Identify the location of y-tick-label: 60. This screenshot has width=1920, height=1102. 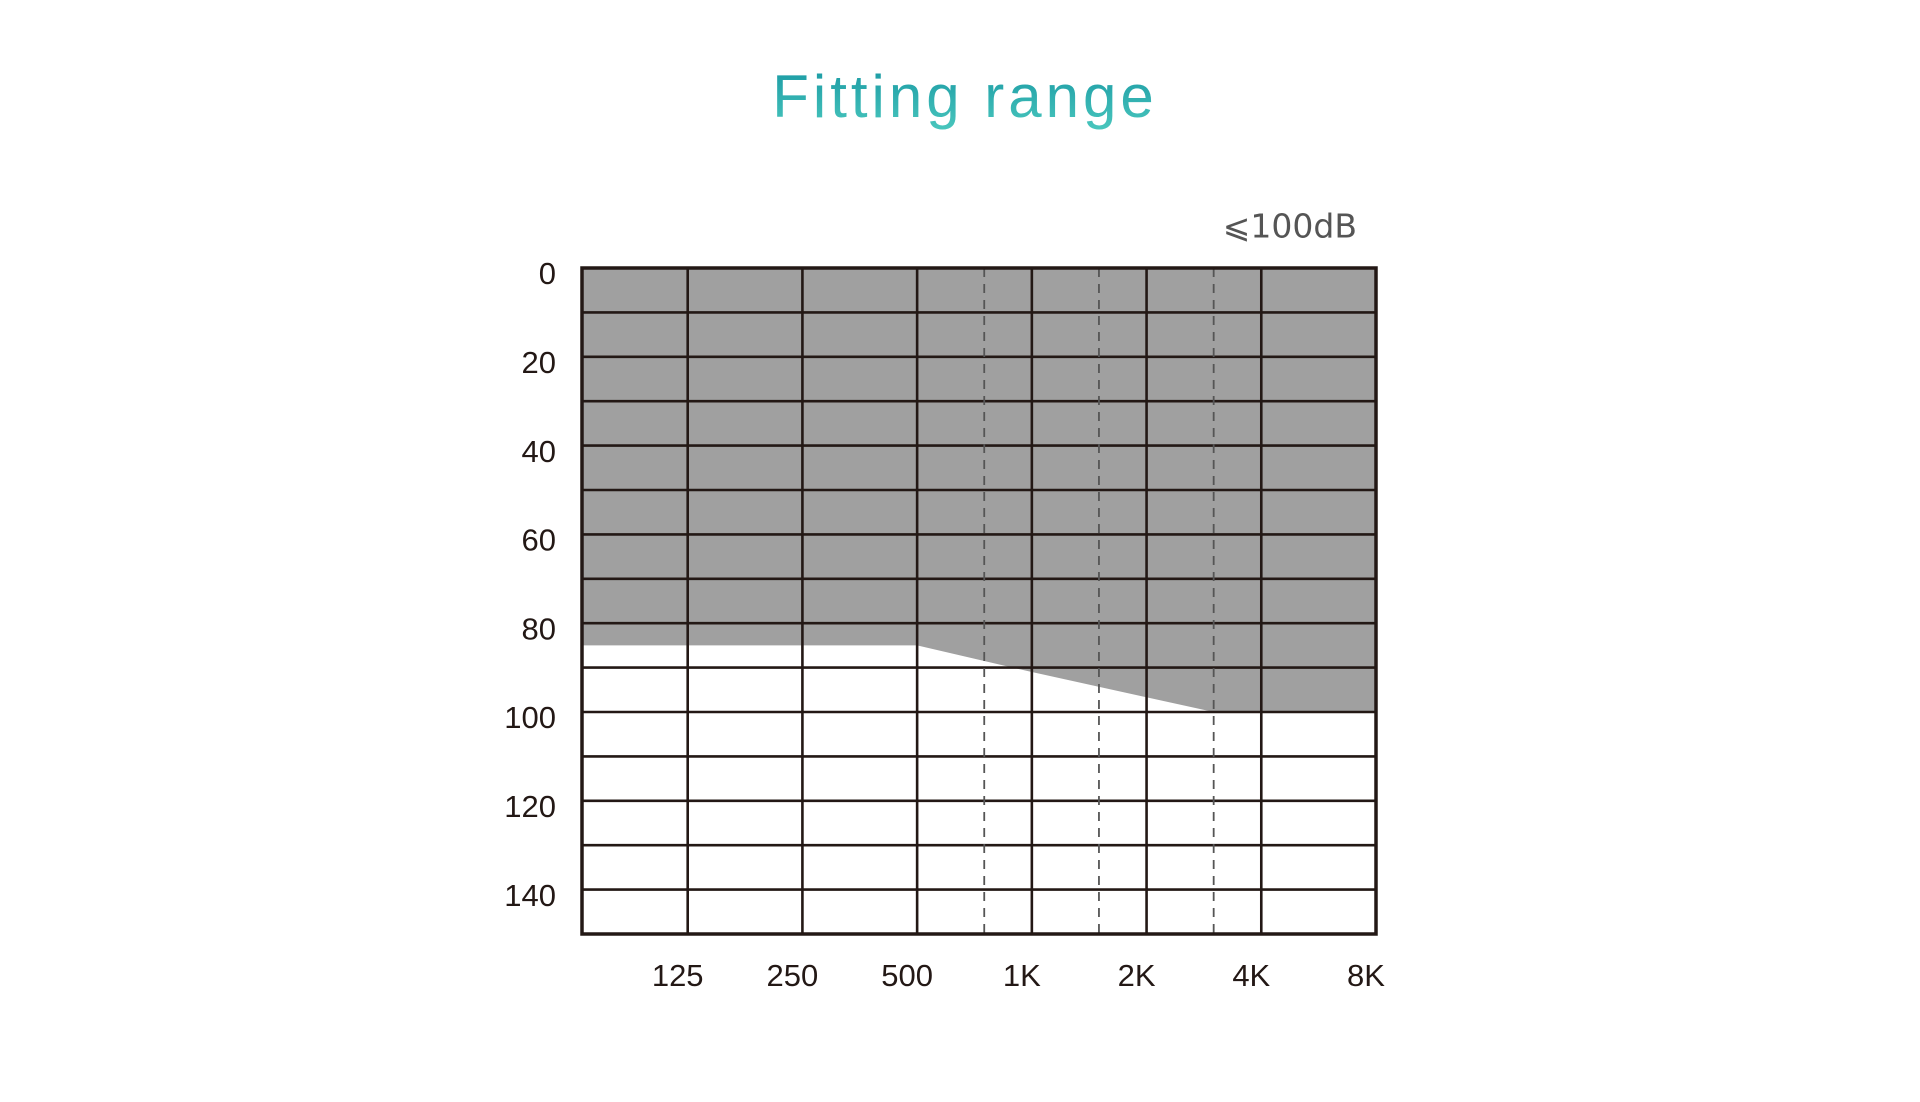
(539, 540).